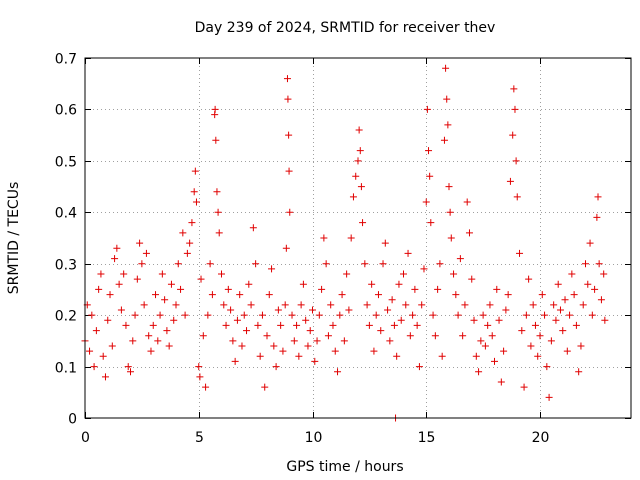 Image resolution: width=640 pixels, height=480 pixels. Describe the element at coordinates (14, 238) in the screenshot. I see `y-axis-label: SRMTID / TECUs` at that location.